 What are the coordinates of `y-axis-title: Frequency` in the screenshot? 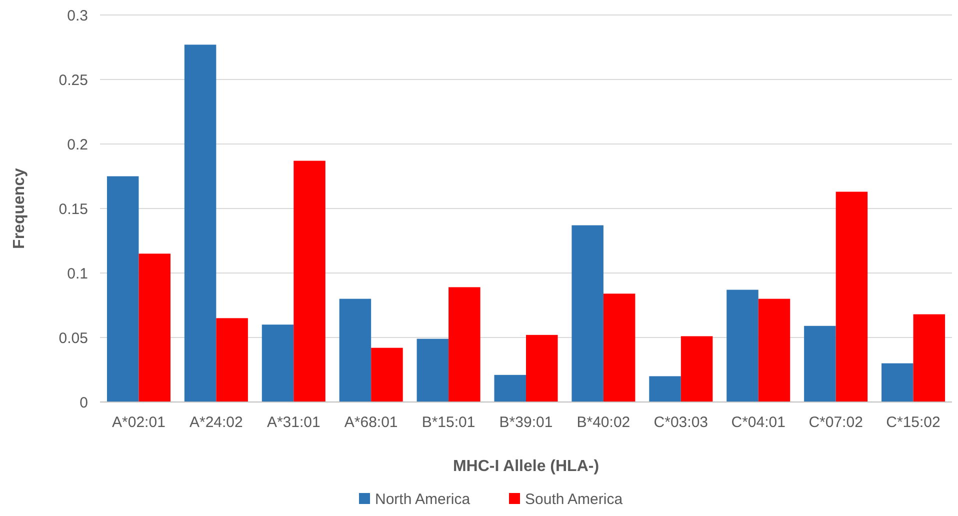 It's located at (19, 208).